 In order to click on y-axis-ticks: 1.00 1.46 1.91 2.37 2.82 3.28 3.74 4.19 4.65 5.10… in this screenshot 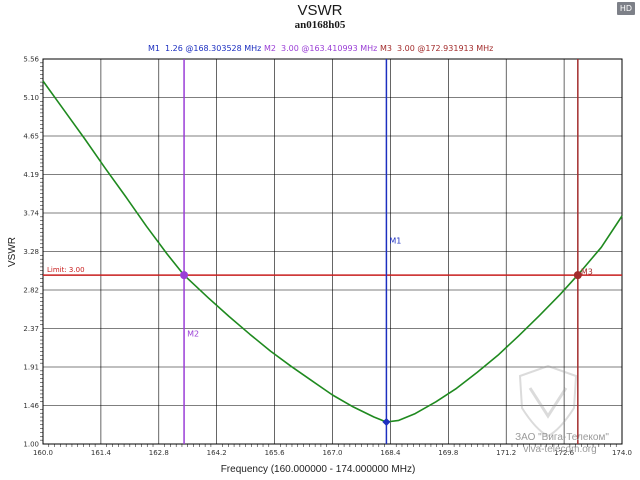, I will do `click(33, 252)`.